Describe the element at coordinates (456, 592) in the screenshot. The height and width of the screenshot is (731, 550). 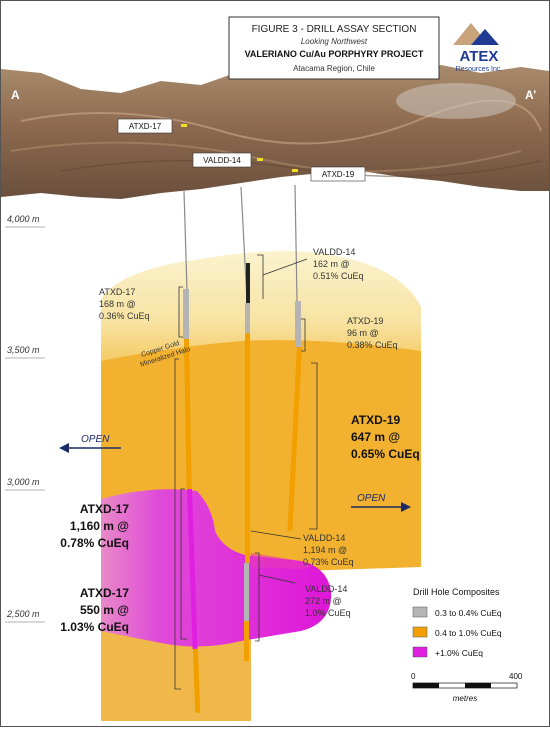
I see `legend-title: Drill Hole Composites` at that location.